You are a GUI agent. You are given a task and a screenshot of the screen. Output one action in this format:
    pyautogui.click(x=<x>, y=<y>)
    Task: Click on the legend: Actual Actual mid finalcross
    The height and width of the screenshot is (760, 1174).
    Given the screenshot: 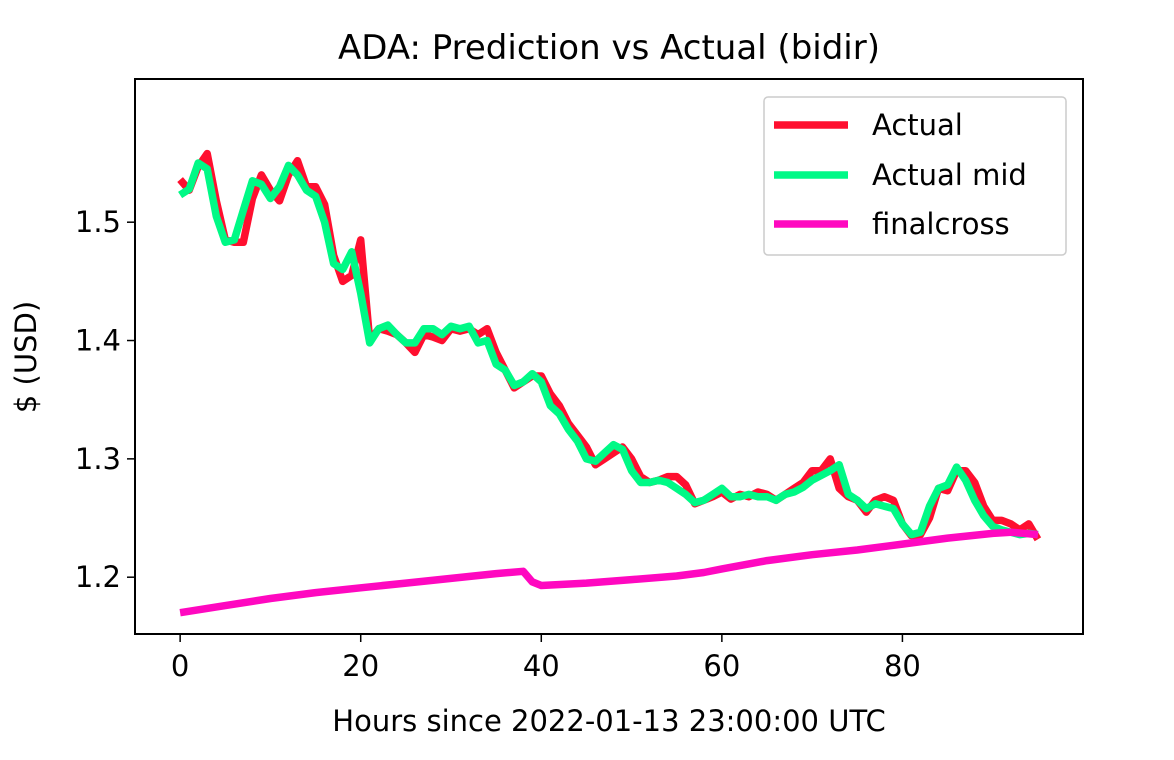 What is the action you would take?
    pyautogui.click(x=915, y=176)
    